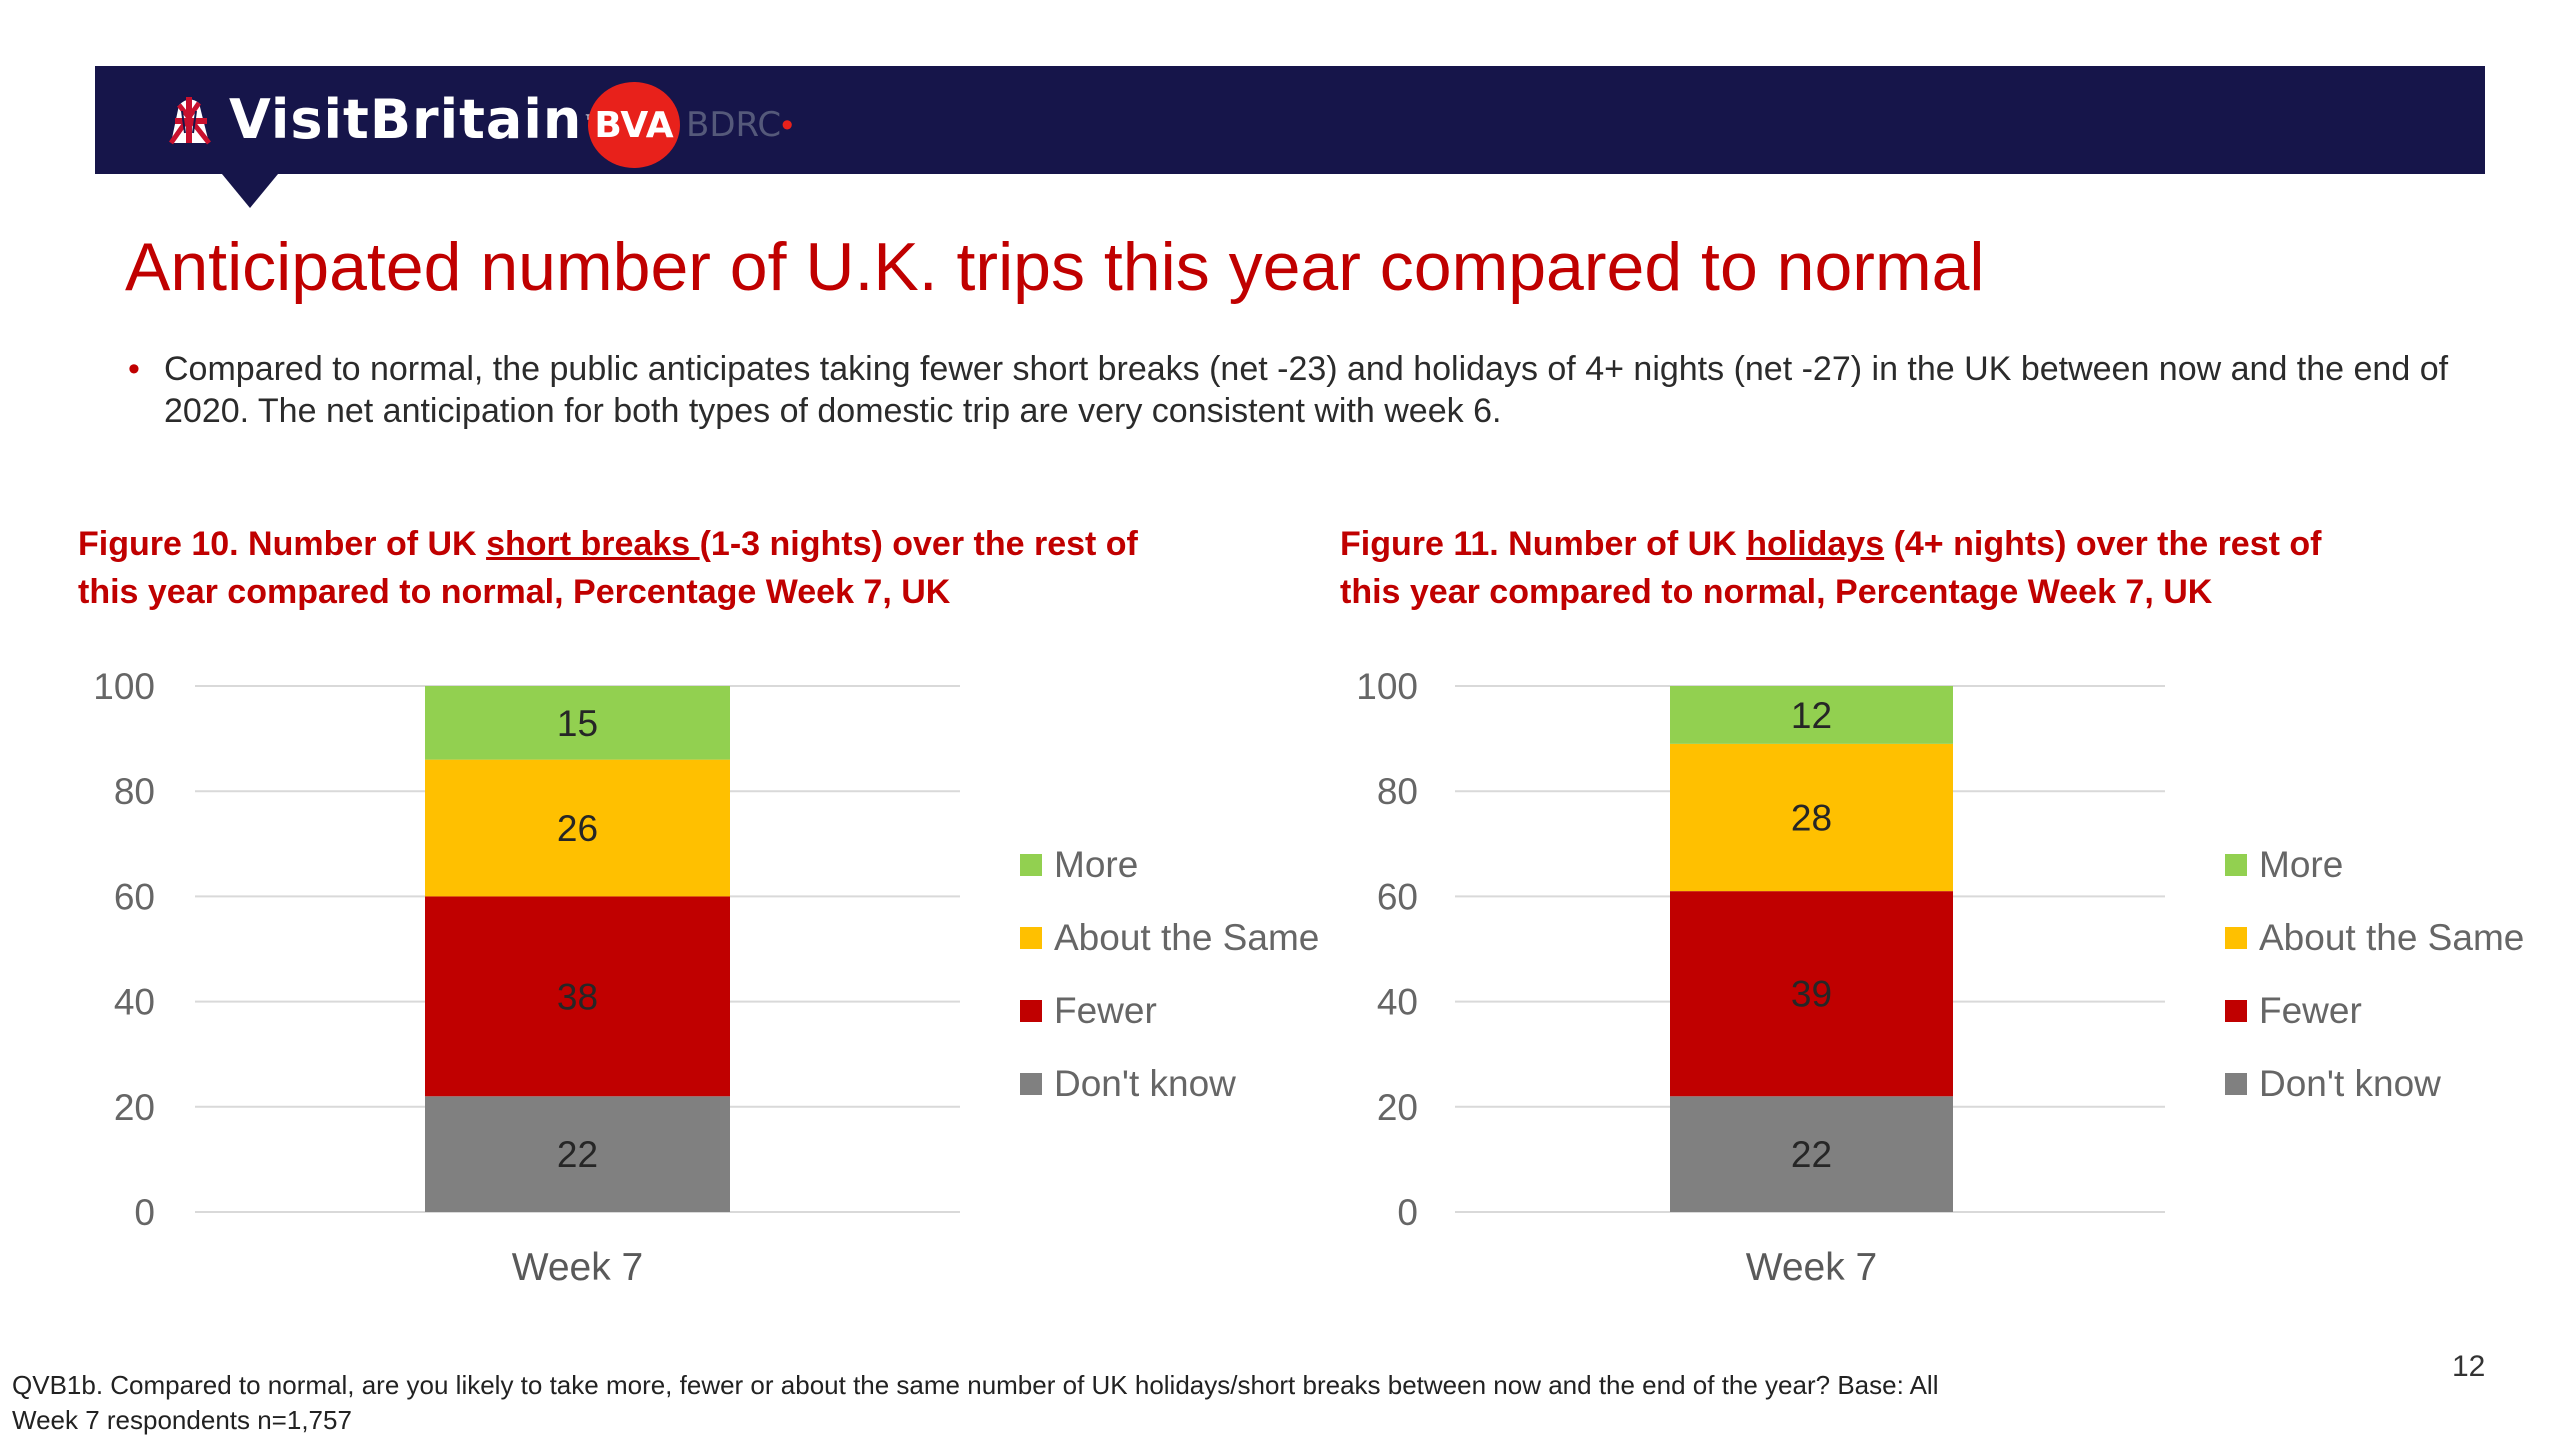  I want to click on figure-10-title-underlined: short breaks, so click(593, 544).